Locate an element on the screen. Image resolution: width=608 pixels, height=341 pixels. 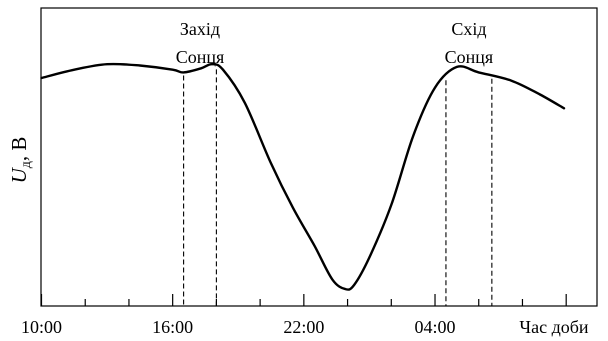
x-tick-label: 22:00 is located at coordinates (303, 327).